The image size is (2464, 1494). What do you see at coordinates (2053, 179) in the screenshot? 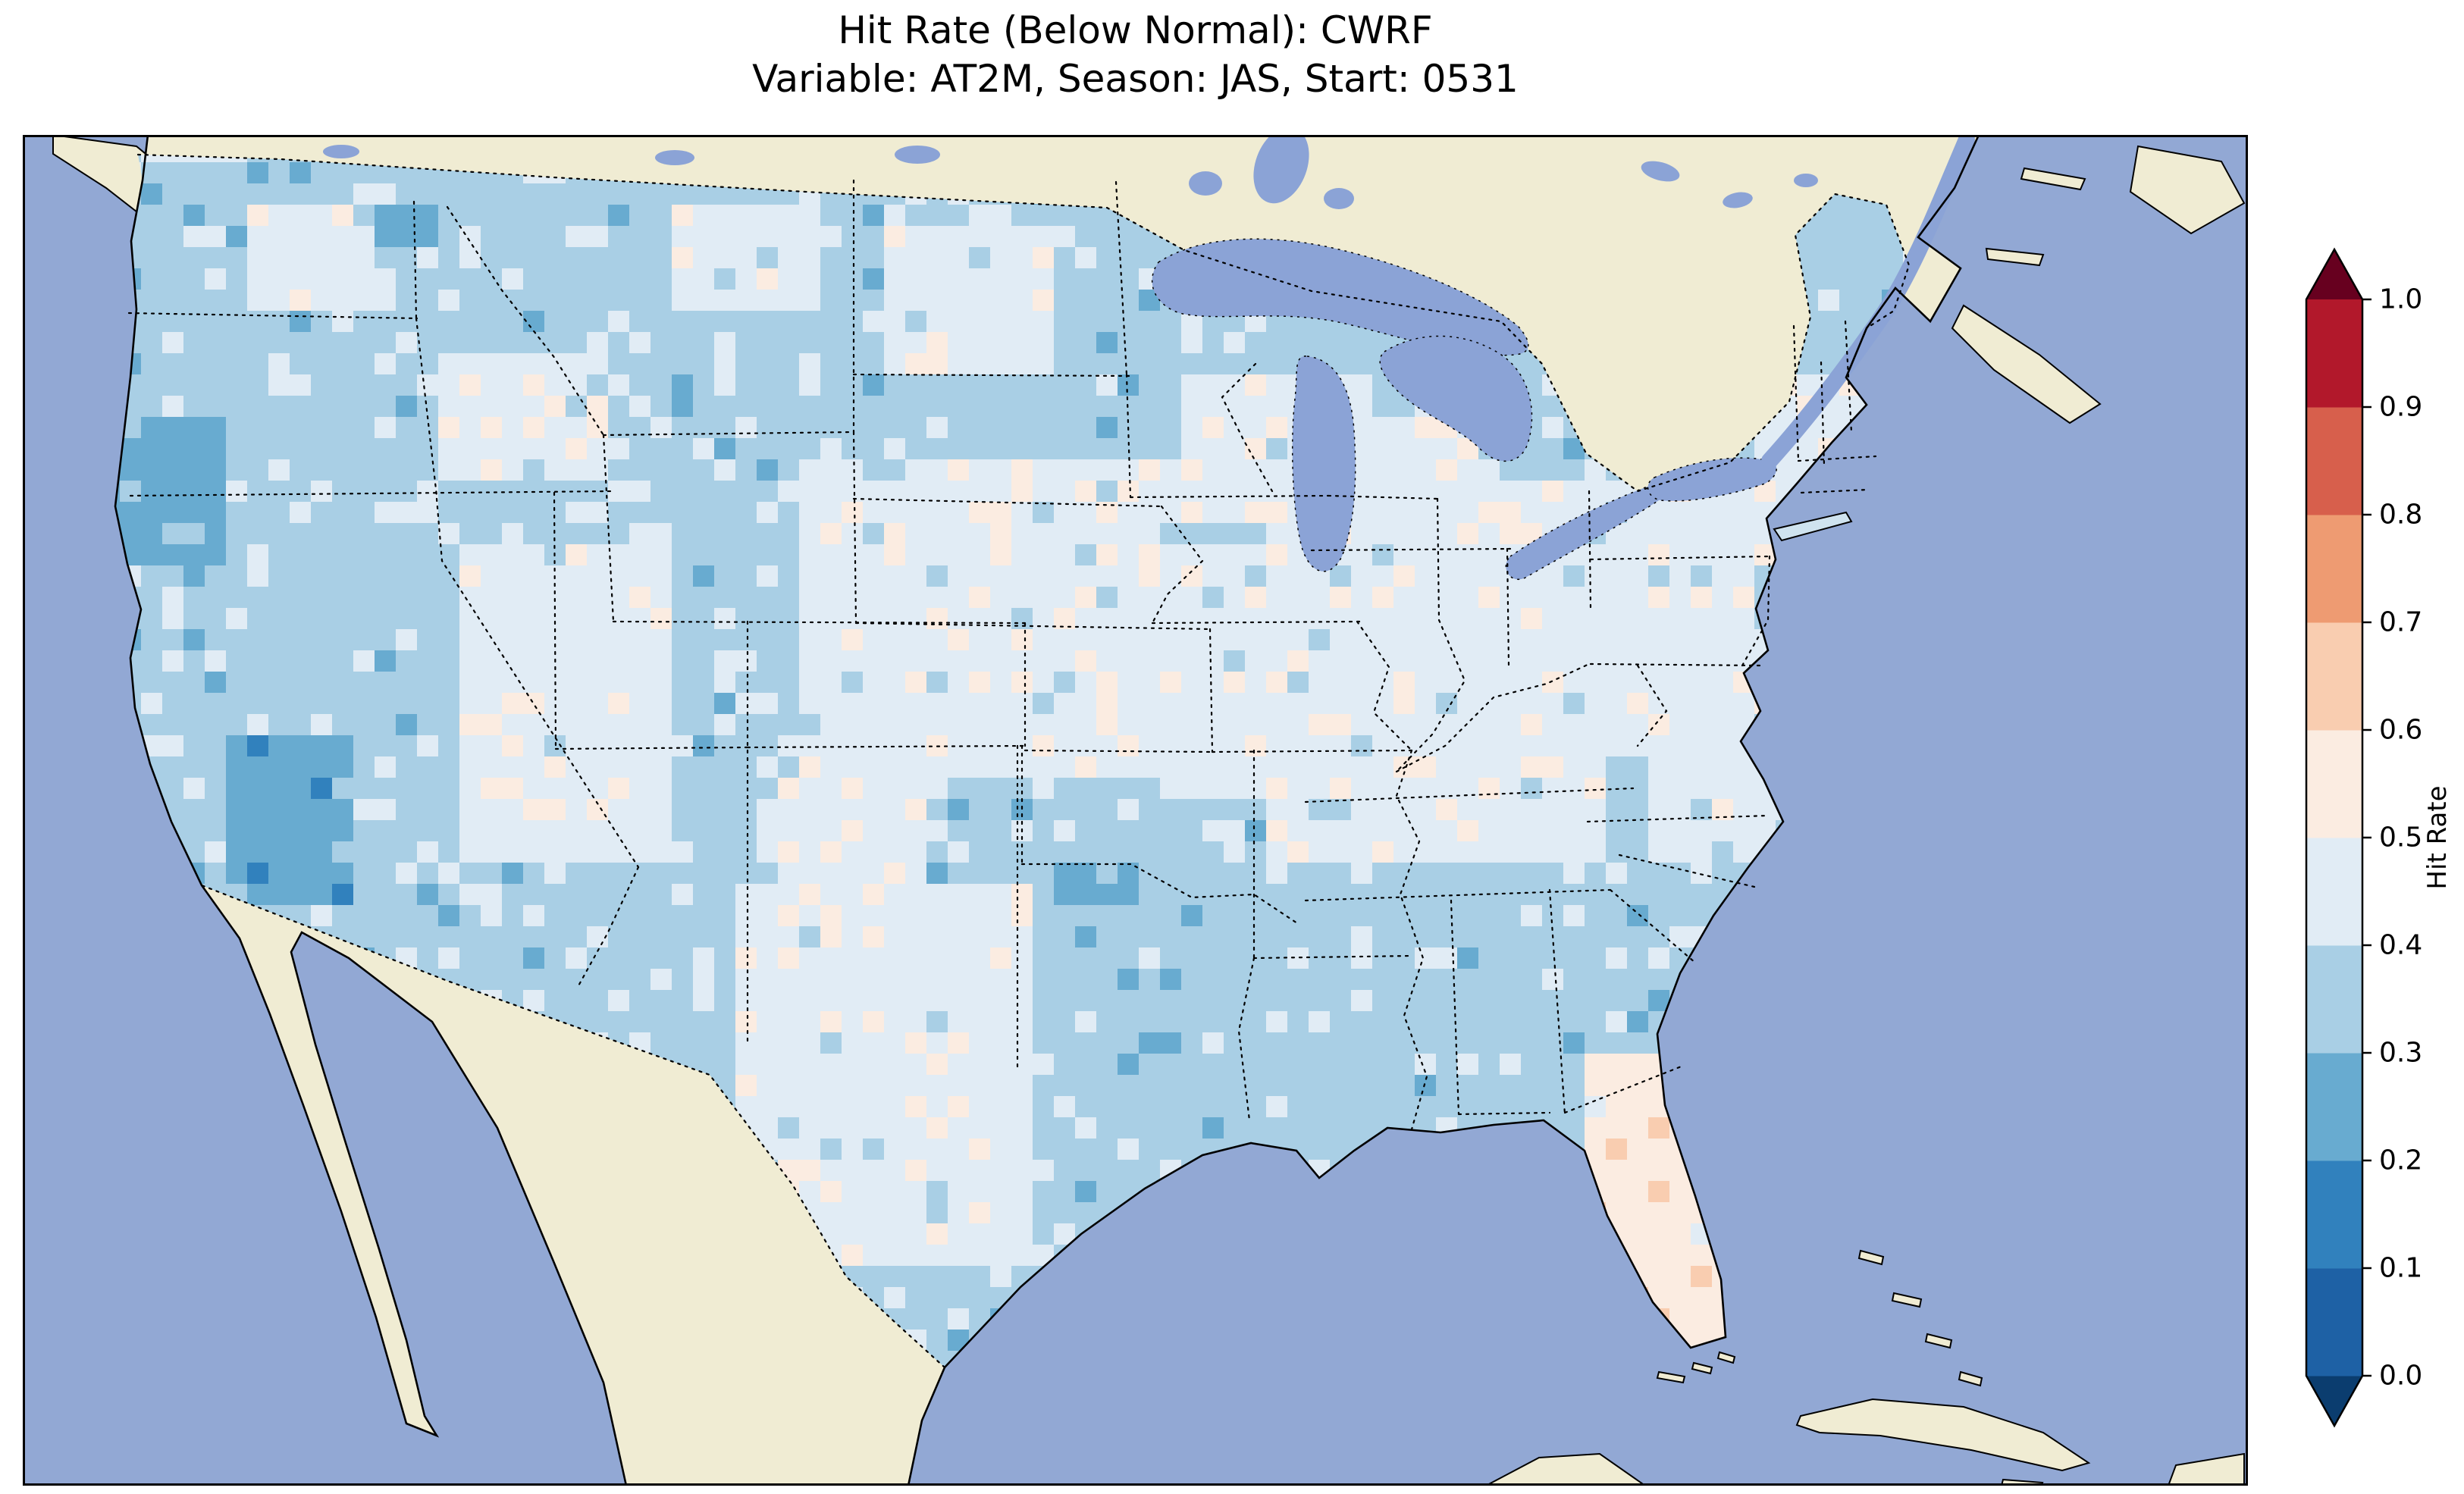
I see `anticosti-island` at bounding box center [2053, 179].